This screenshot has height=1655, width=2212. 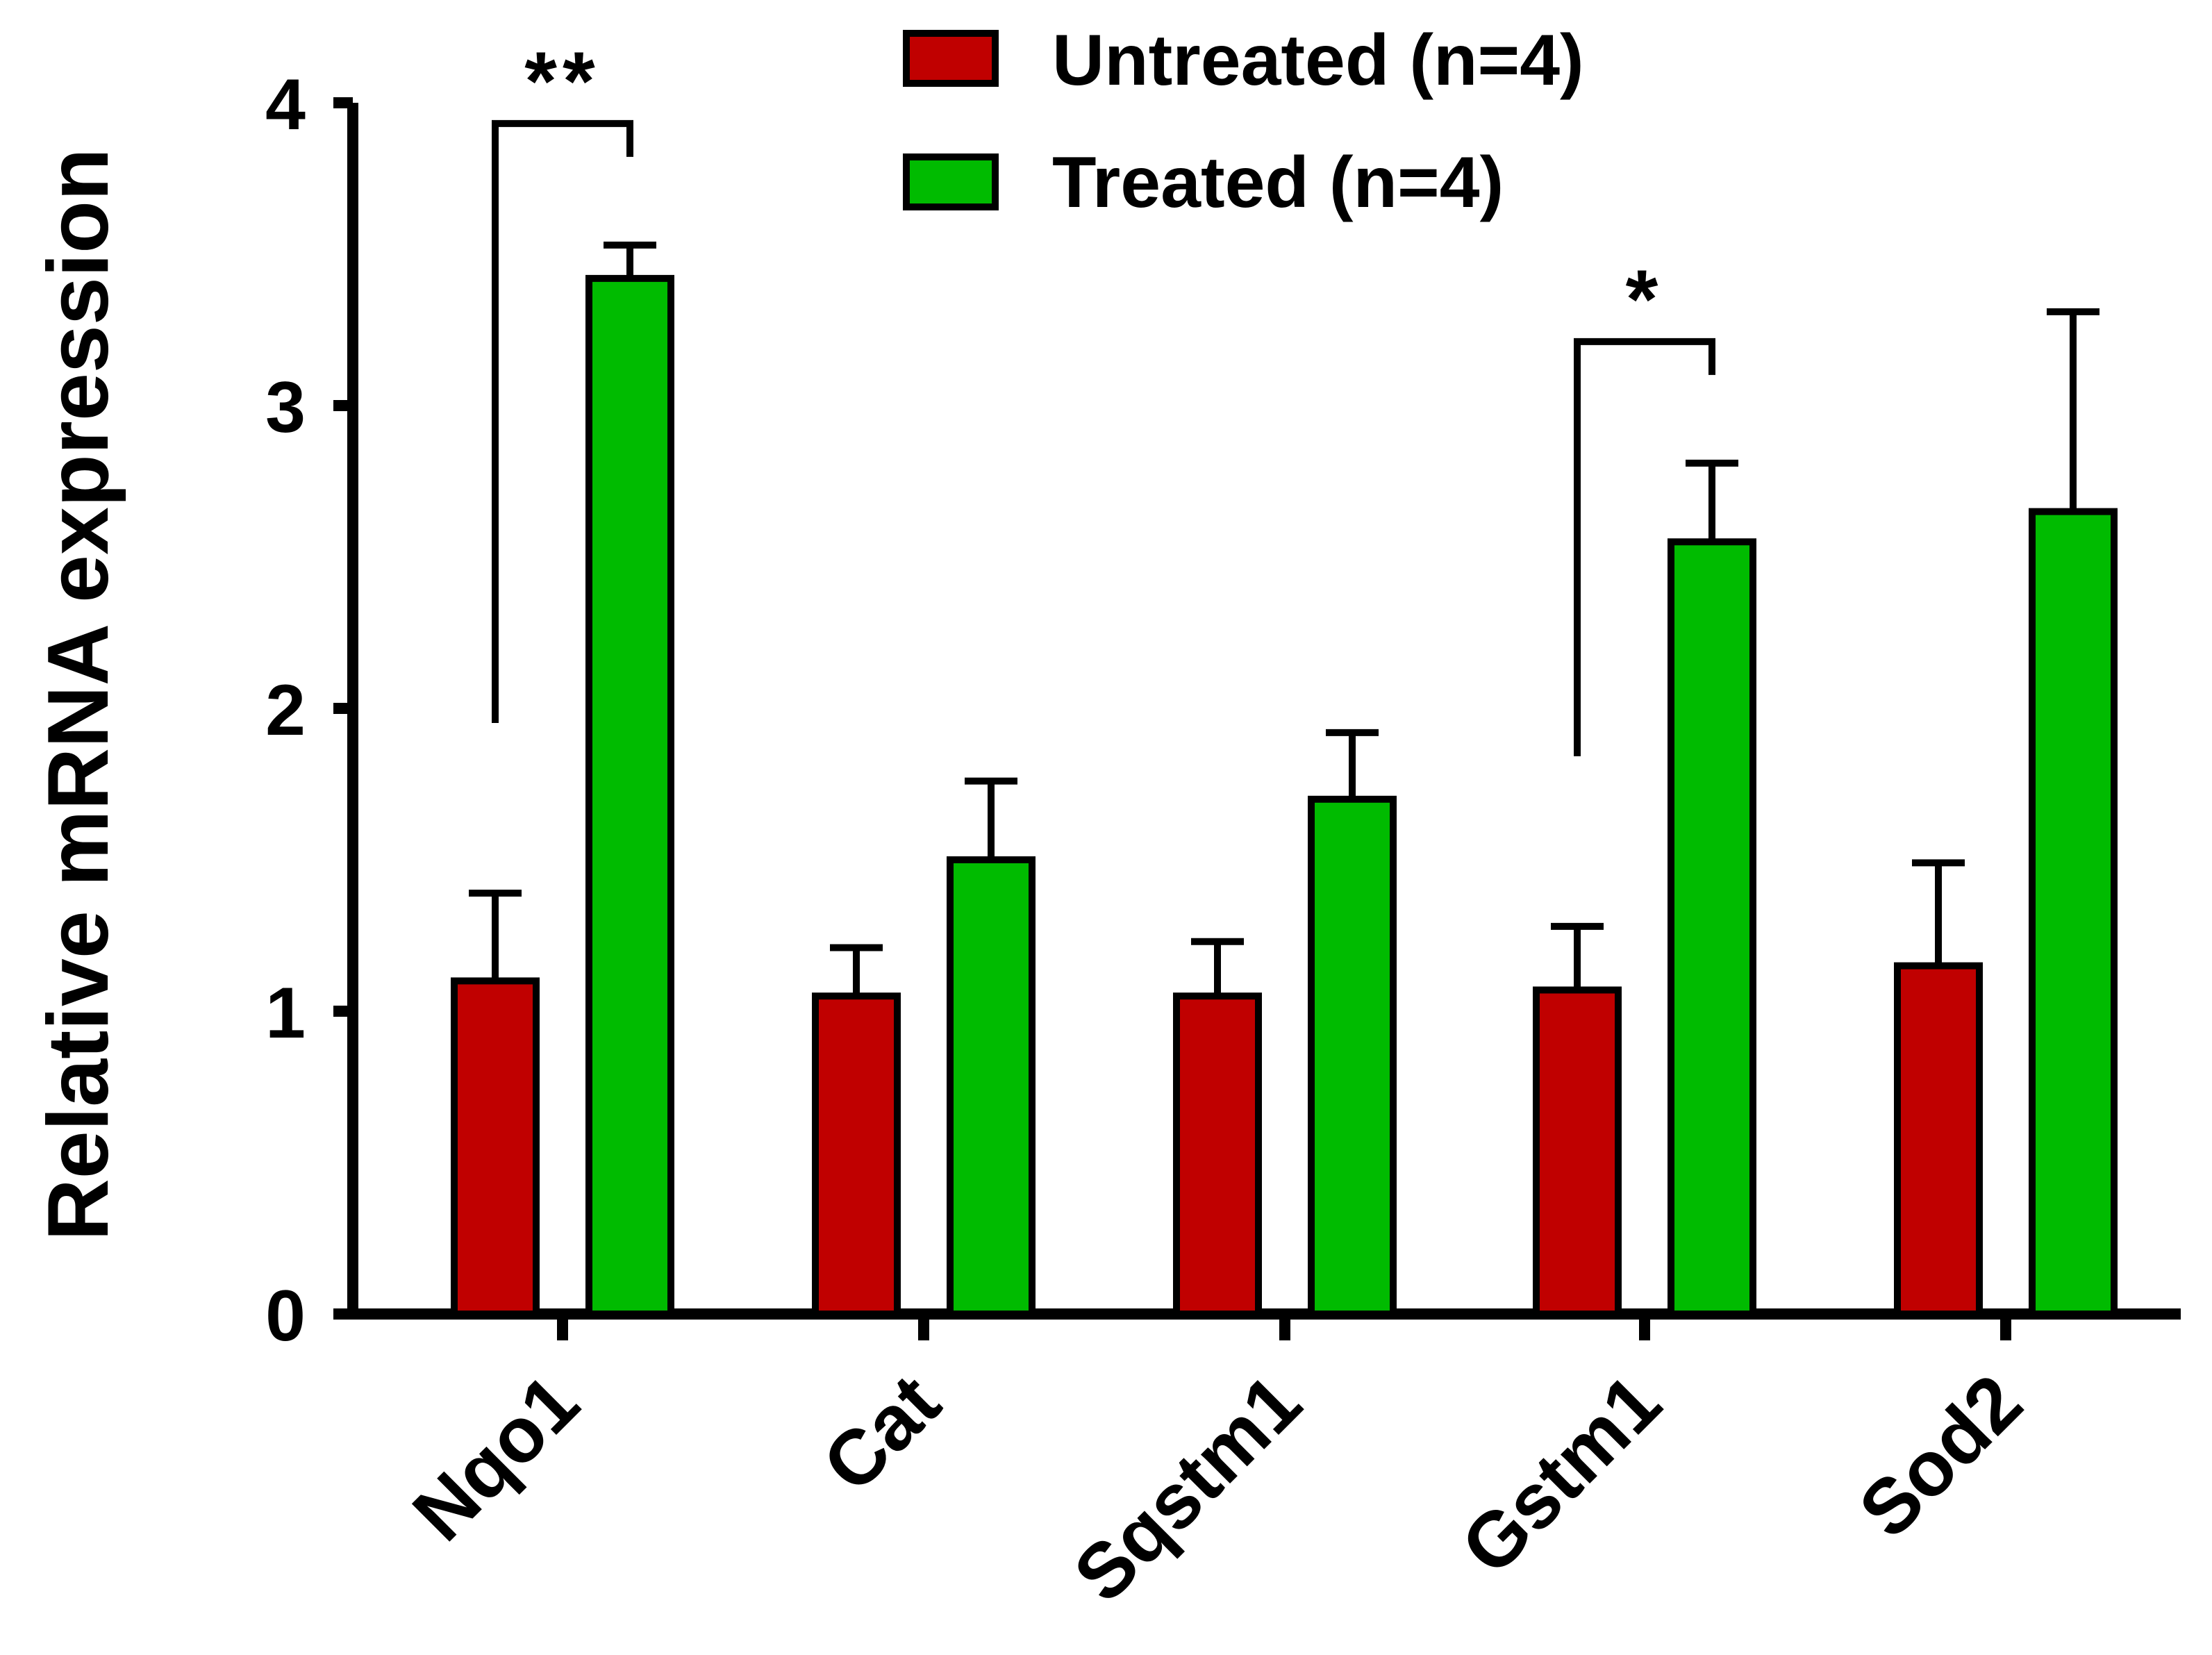 What do you see at coordinates (881, 1433) in the screenshot?
I see `x-tick-label-cat: Cat` at bounding box center [881, 1433].